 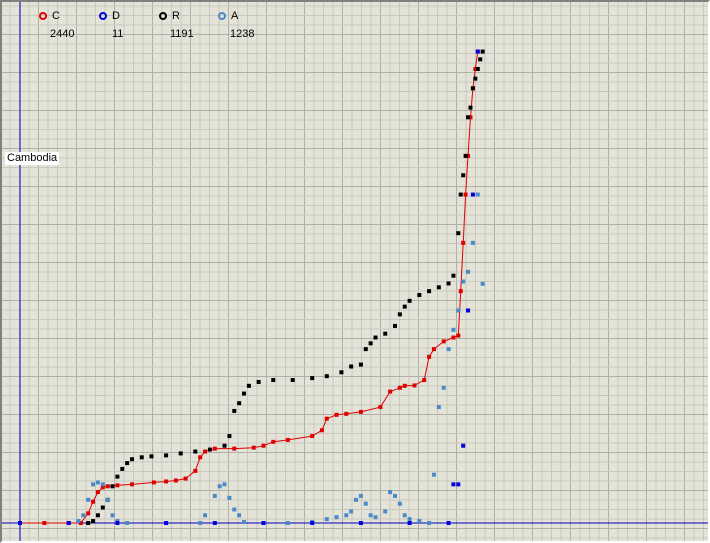 I want to click on legend-marker-r, so click(x=163, y=16).